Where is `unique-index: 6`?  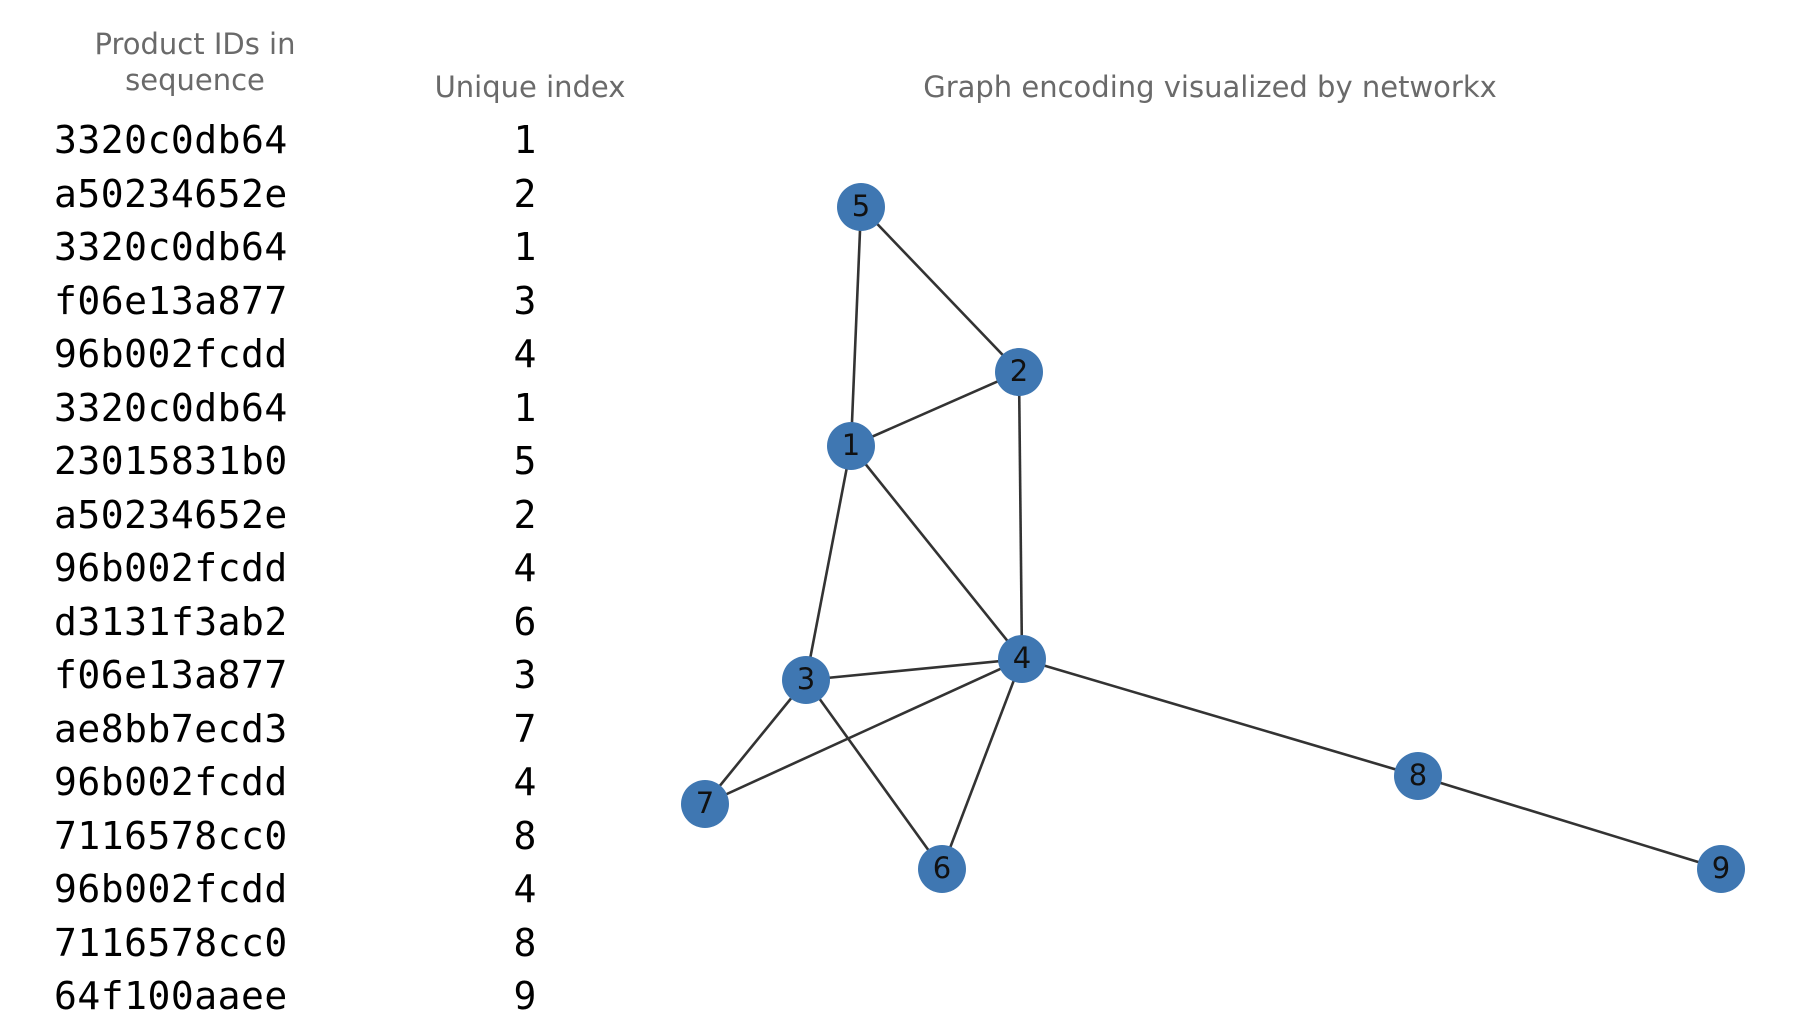
unique-index: 6 is located at coordinates (525, 621).